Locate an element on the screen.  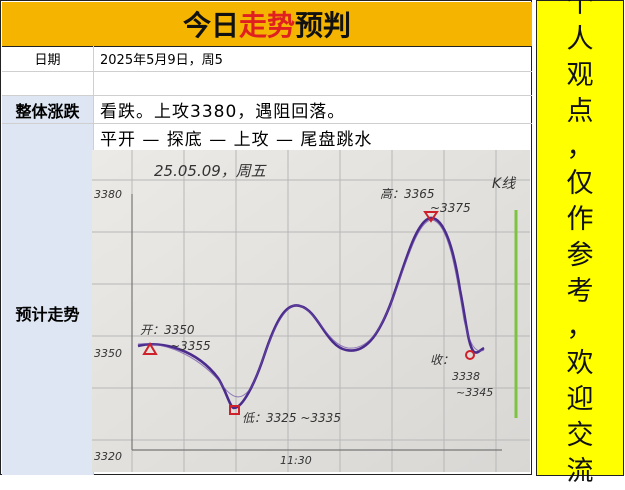
sidebar-char: 点 is located at coordinates (580, 111).